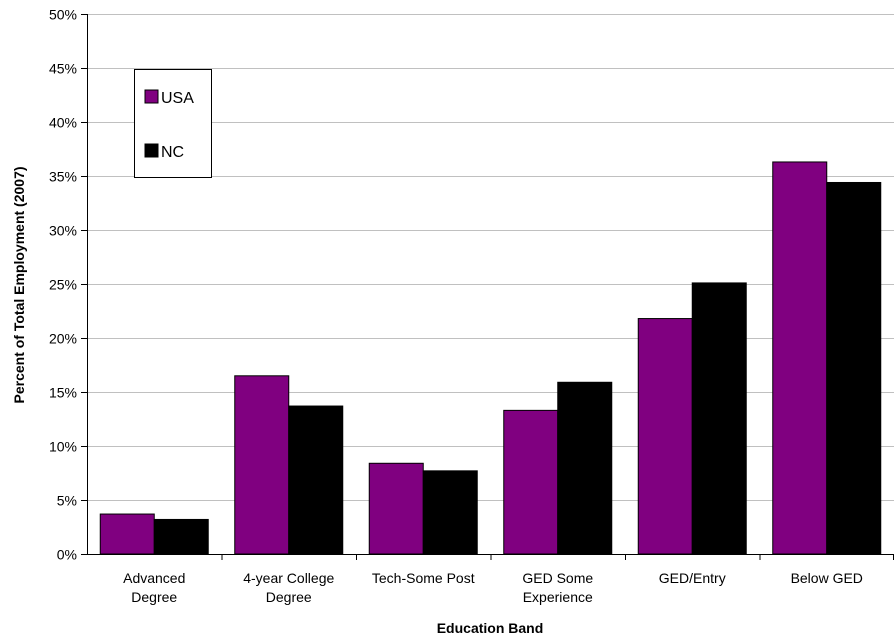  Describe the element at coordinates (692, 578) in the screenshot. I see `x-category-label: GED/Entry` at that location.